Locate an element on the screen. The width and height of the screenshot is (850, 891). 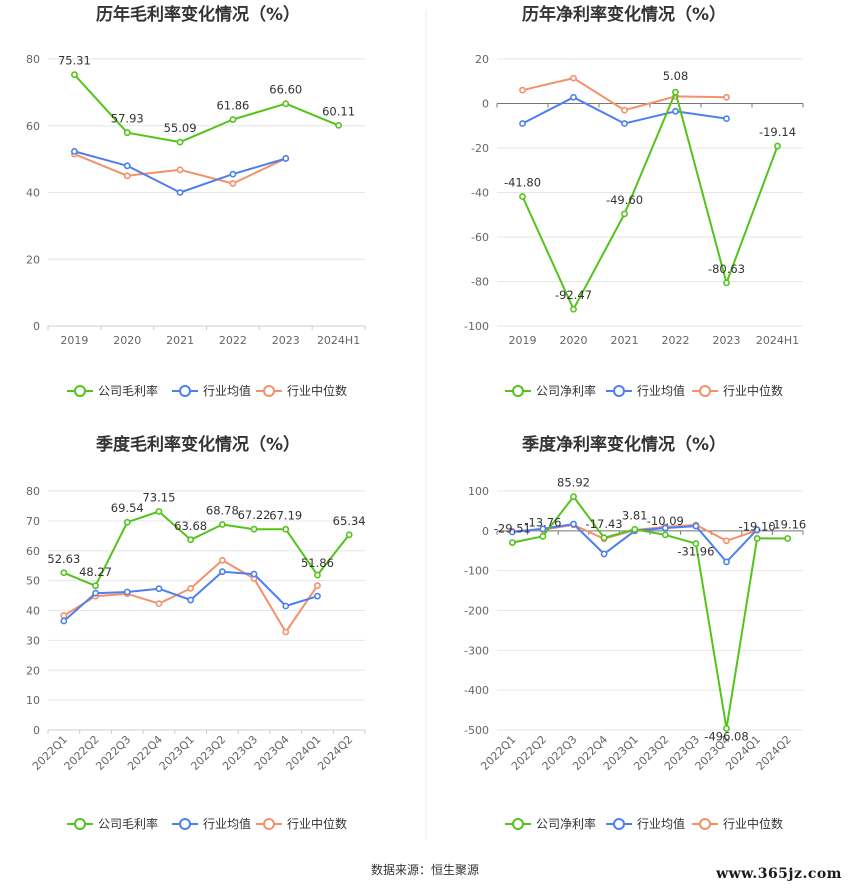
data-label: 85.92 is located at coordinates (573, 483).